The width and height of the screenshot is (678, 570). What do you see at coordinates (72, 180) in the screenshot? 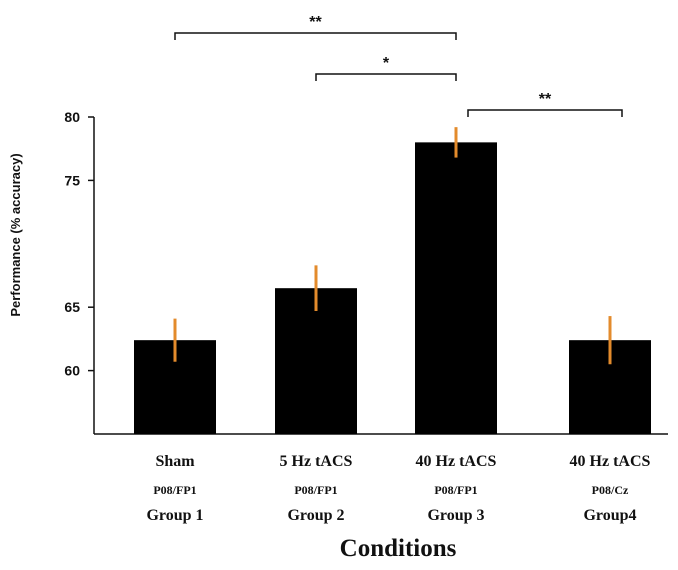
I see `y-tick-label: 75` at bounding box center [72, 180].